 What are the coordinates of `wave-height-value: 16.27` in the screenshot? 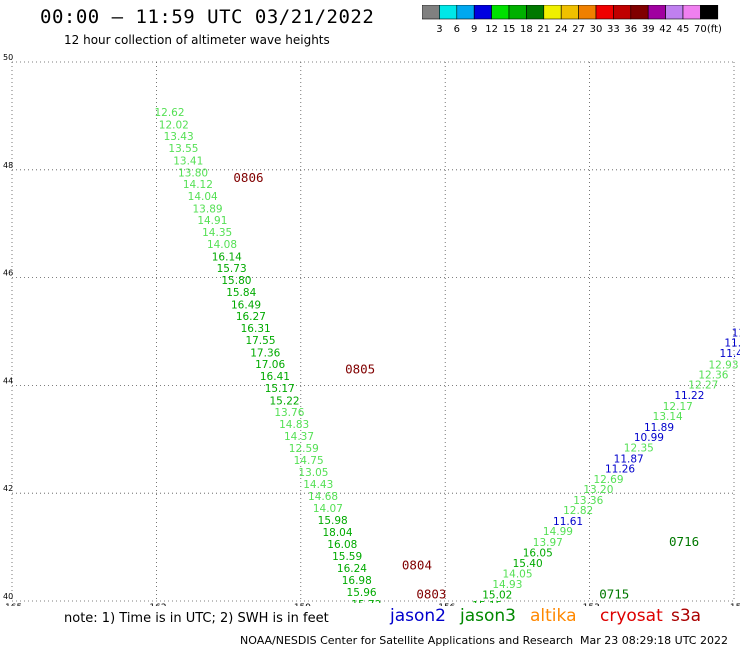 It's located at (251, 317).